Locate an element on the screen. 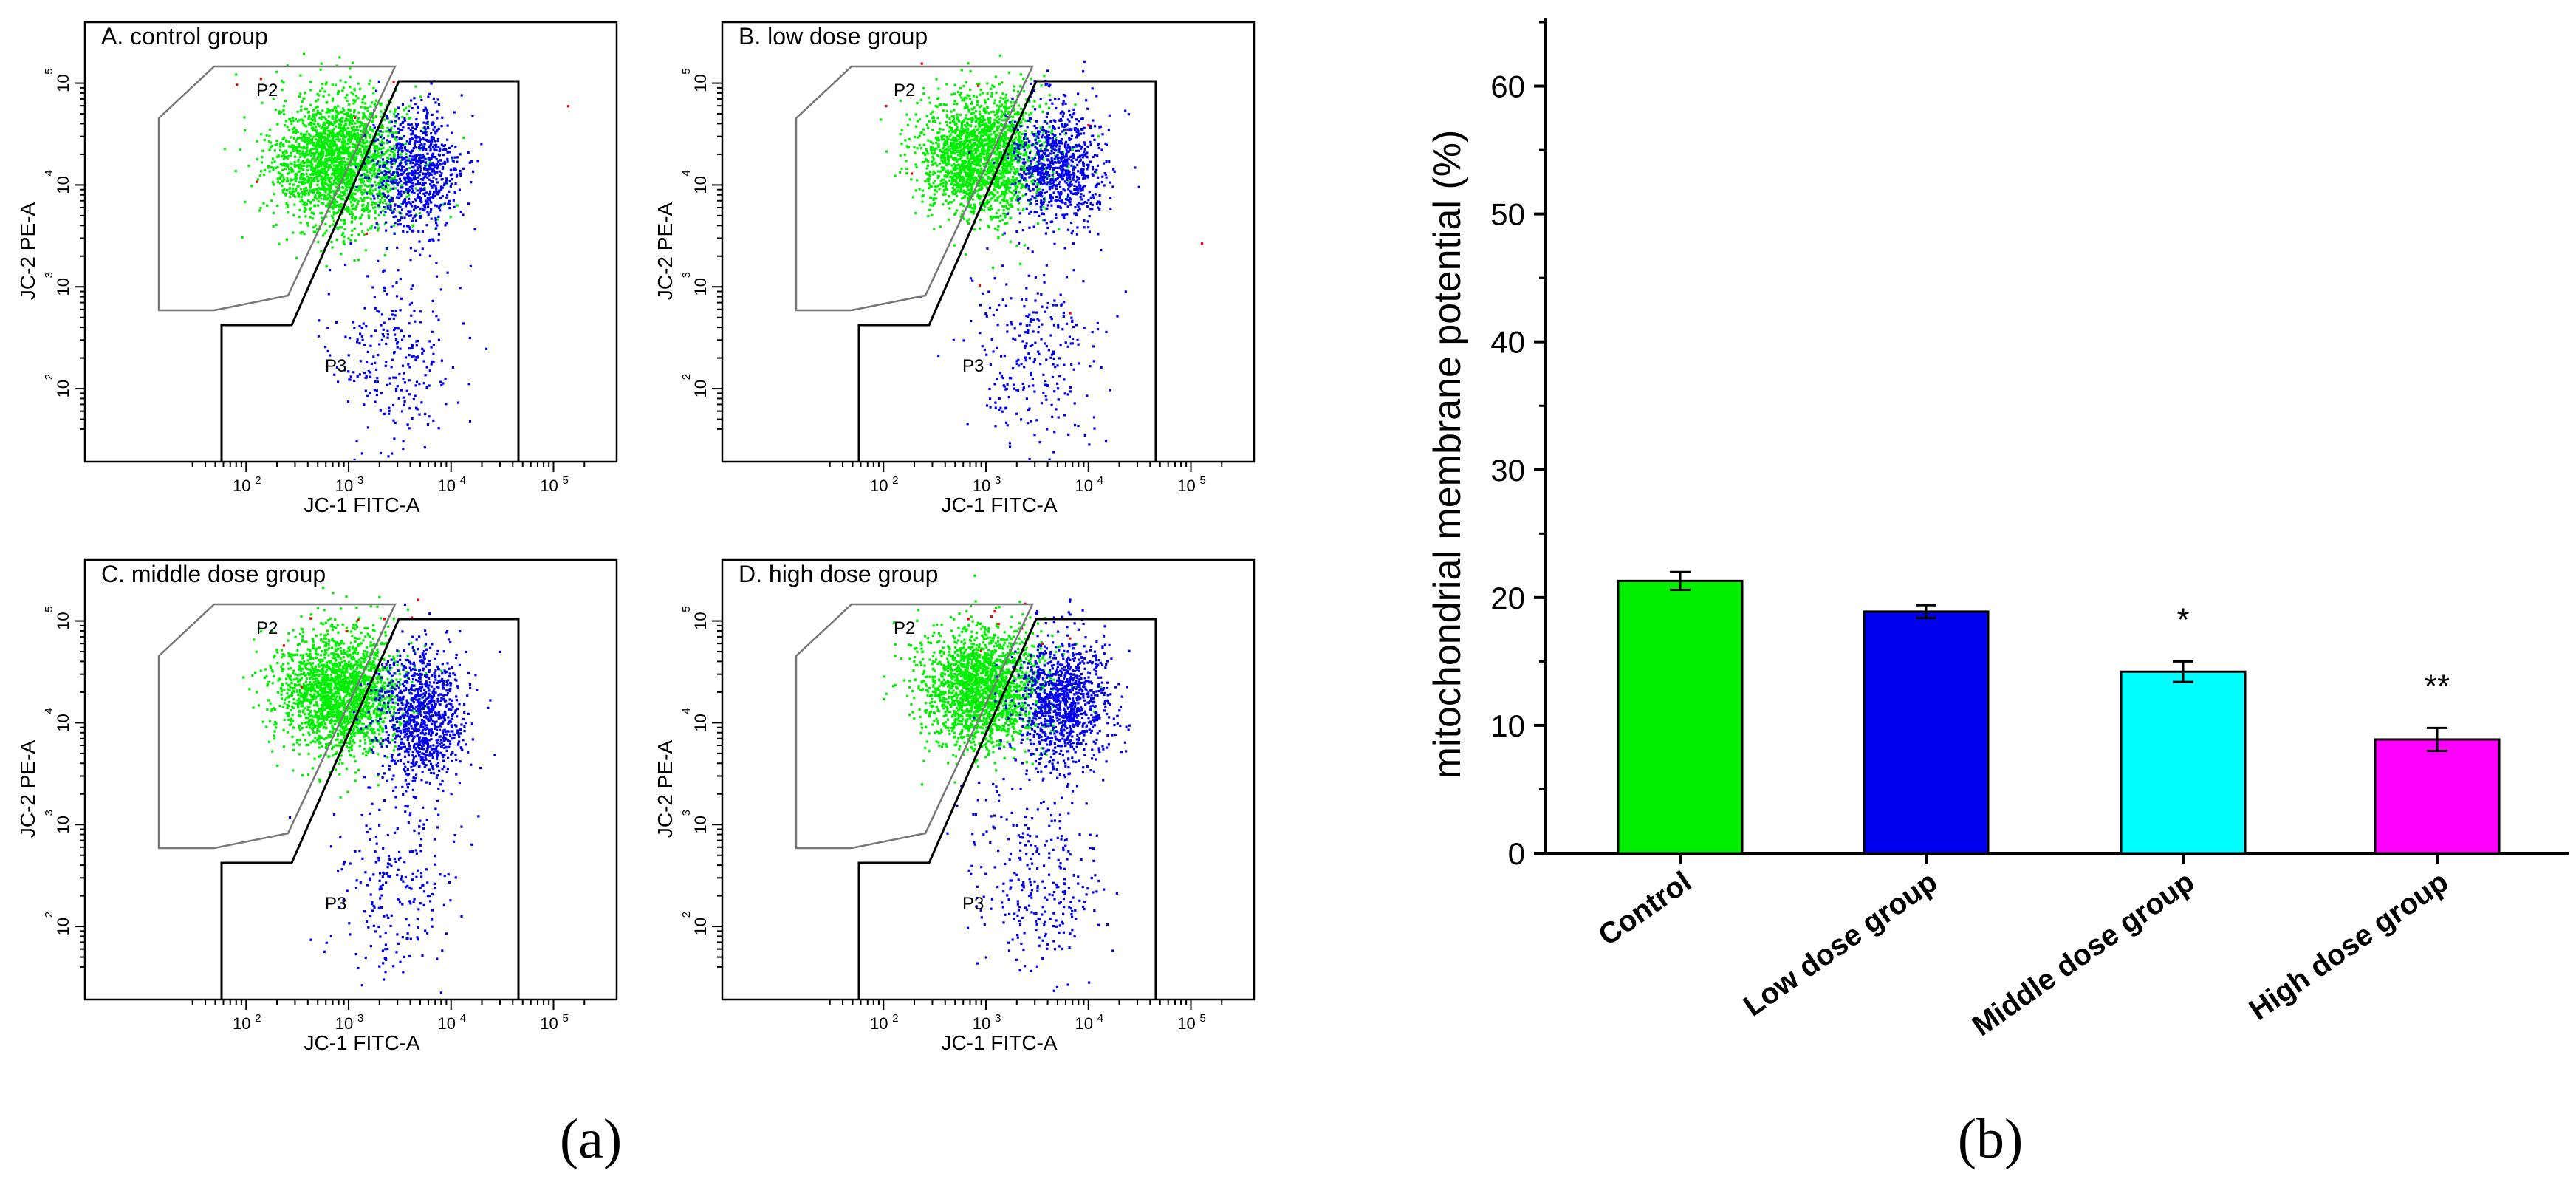  population-p2 is located at coordinates (344, 160).